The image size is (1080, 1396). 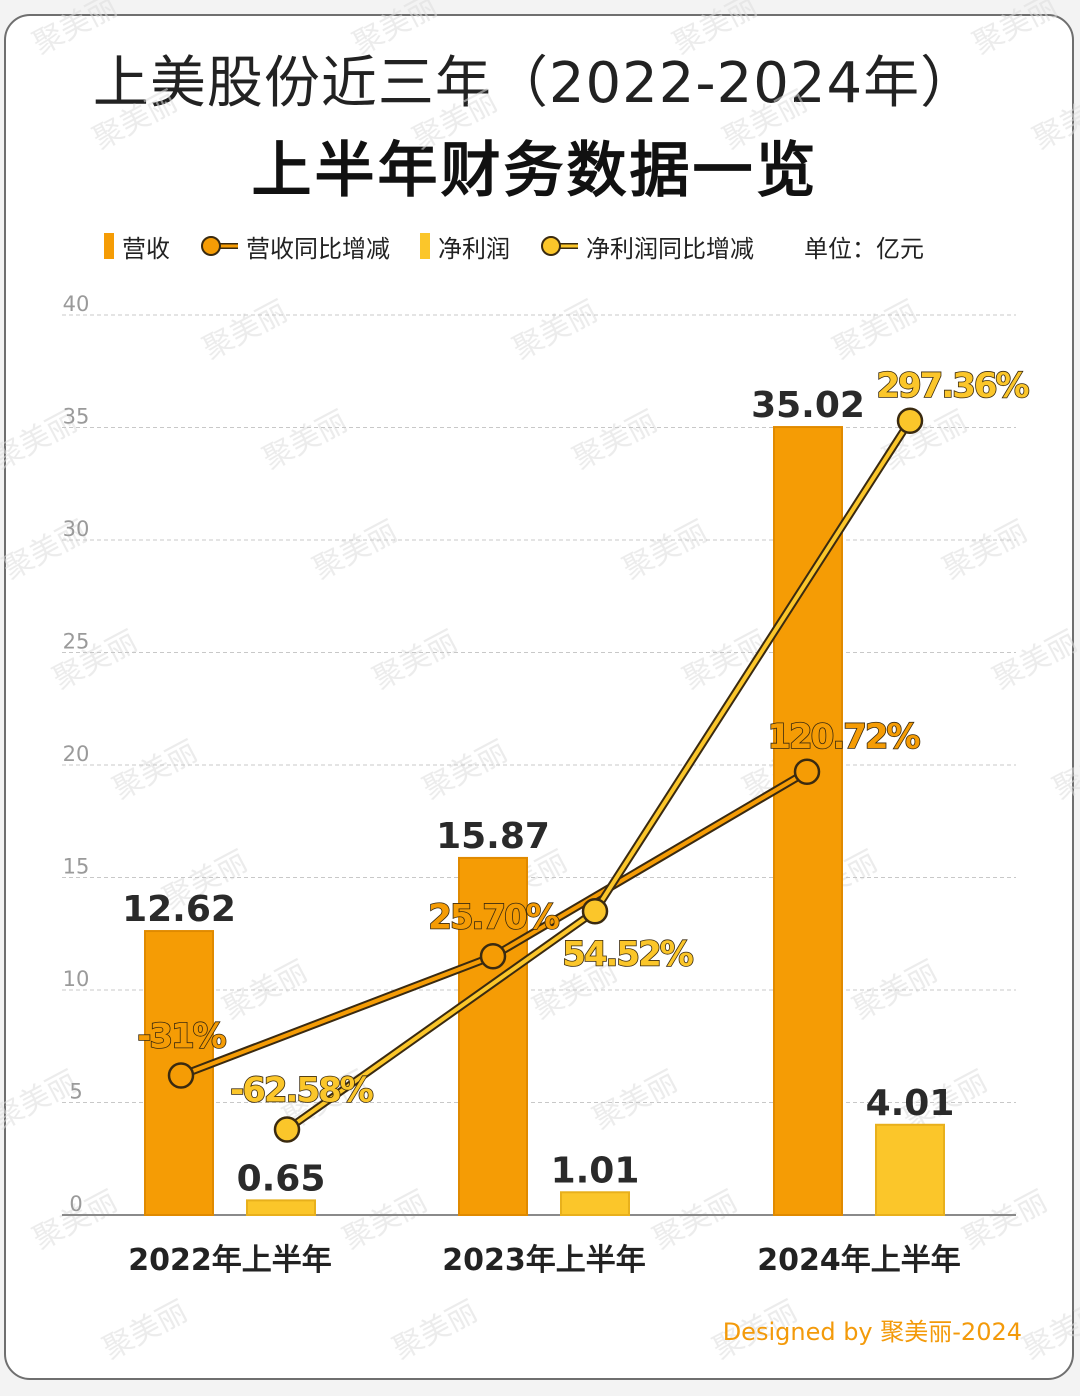 I want to click on data-label-revenue-yoy: -31%, so click(x=181, y=1037).